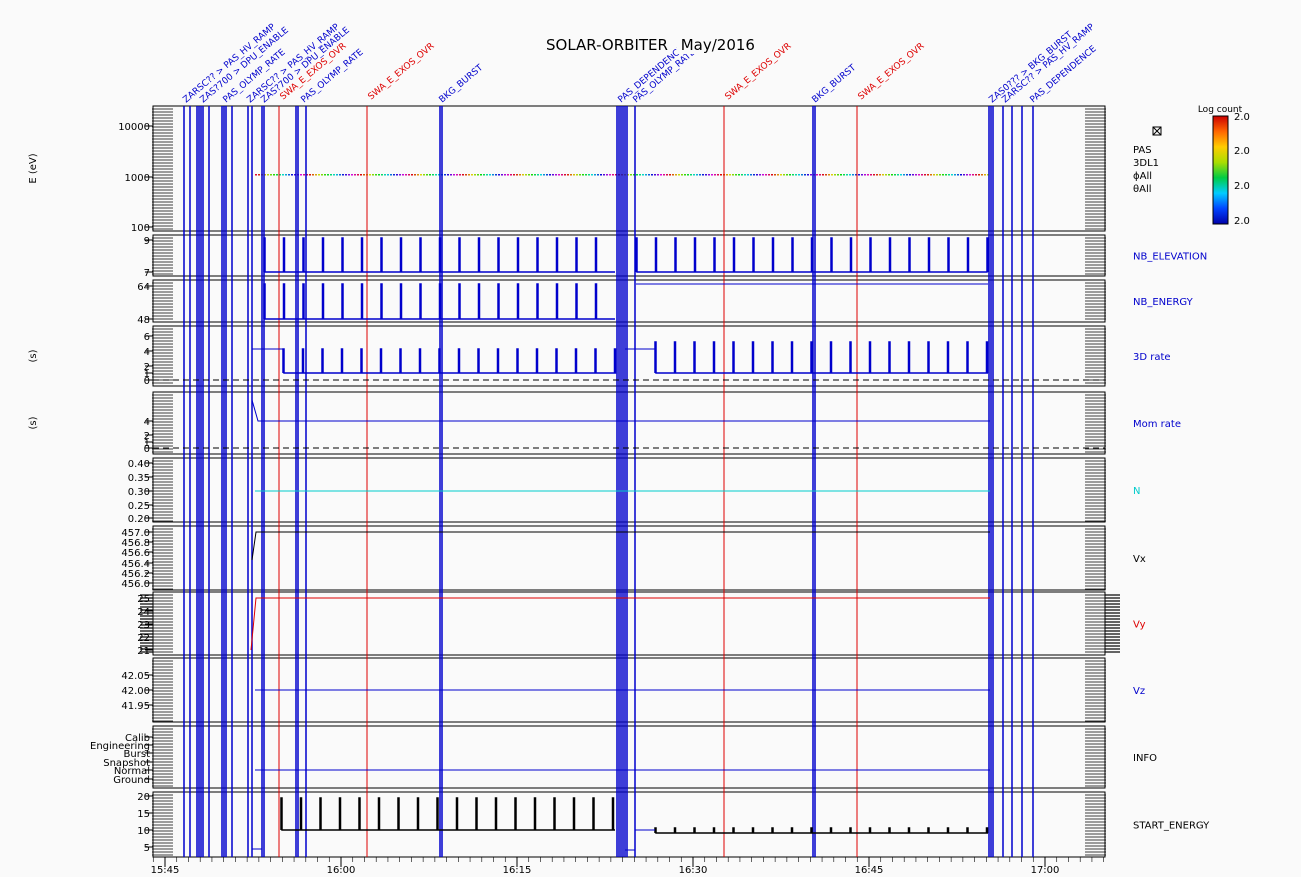  Describe the element at coordinates (135, 533) in the screenshot. I see `y-tick-label: 457.0` at that location.